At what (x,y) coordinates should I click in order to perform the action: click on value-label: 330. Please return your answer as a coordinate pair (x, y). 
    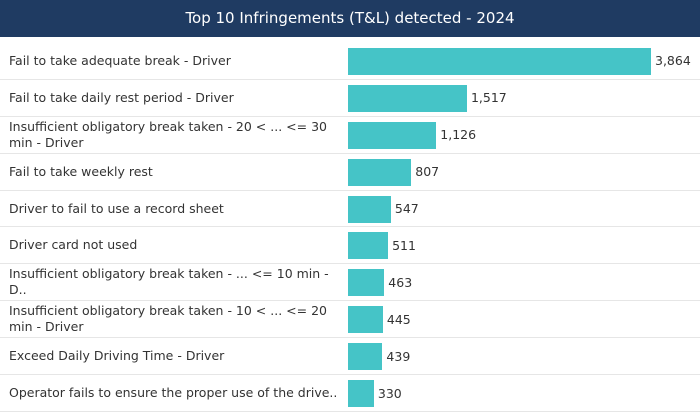
    Looking at the image, I should click on (389, 393).